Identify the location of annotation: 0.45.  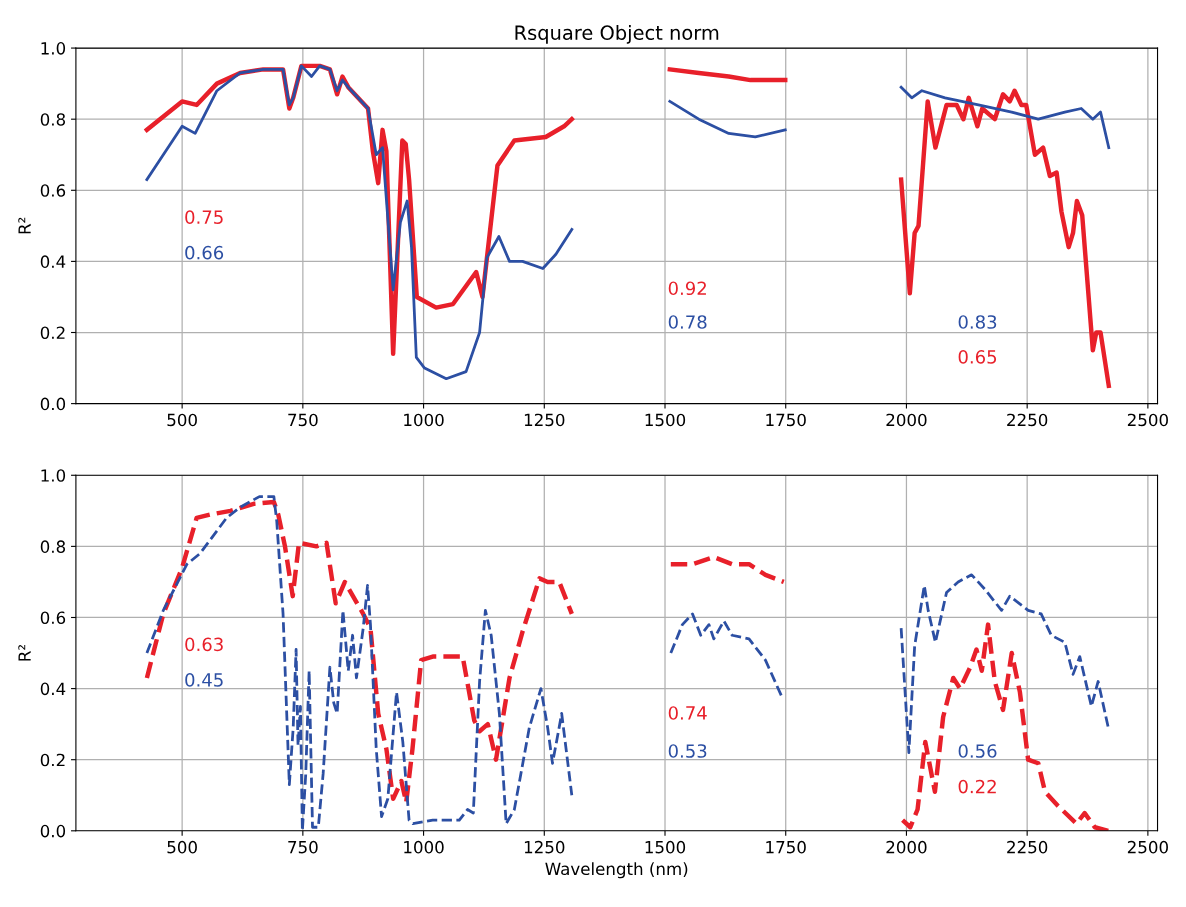
(204, 680).